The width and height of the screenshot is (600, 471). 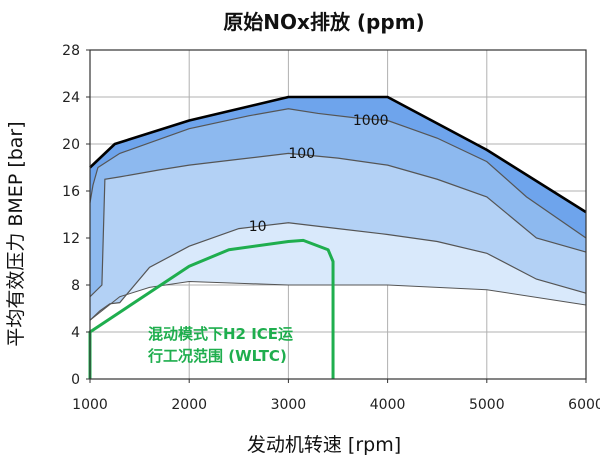 I want to click on y-tick-label: 24, so click(x=71, y=98).